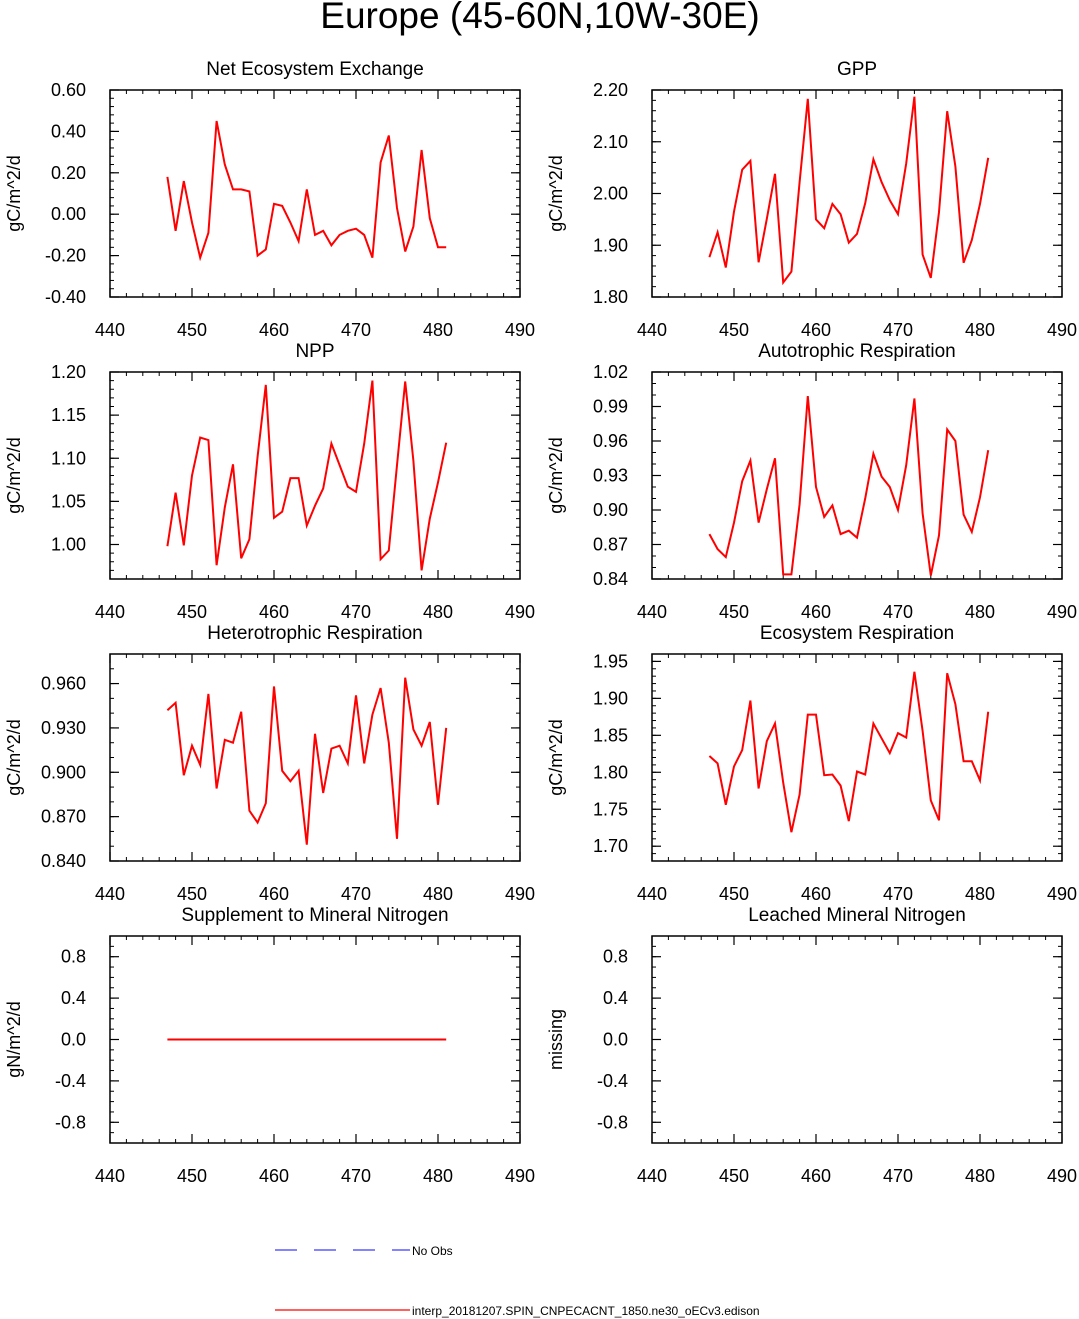 The image size is (1079, 1319). What do you see at coordinates (610, 579) in the screenshot?
I see `y-tick-label: 0.84` at bounding box center [610, 579].